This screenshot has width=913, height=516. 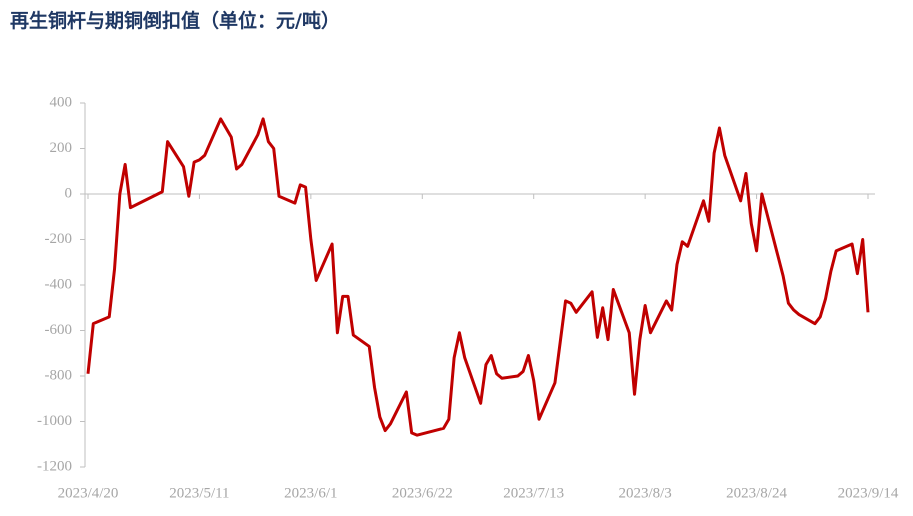 What do you see at coordinates (644, 493) in the screenshot?
I see `x-tick-label: 2023/8/3` at bounding box center [644, 493].